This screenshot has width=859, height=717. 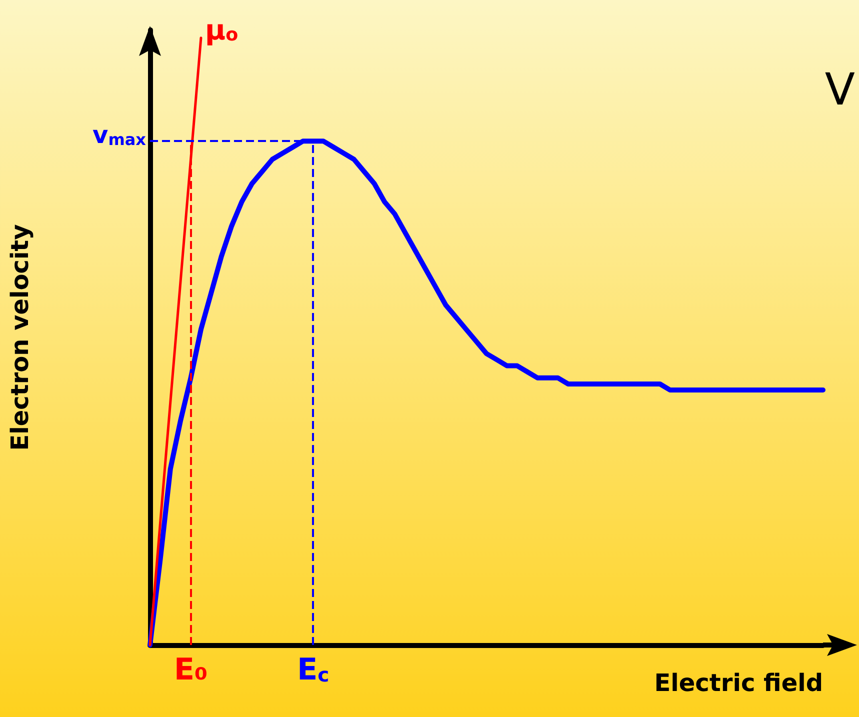 I want to click on text: V, so click(x=840, y=90).